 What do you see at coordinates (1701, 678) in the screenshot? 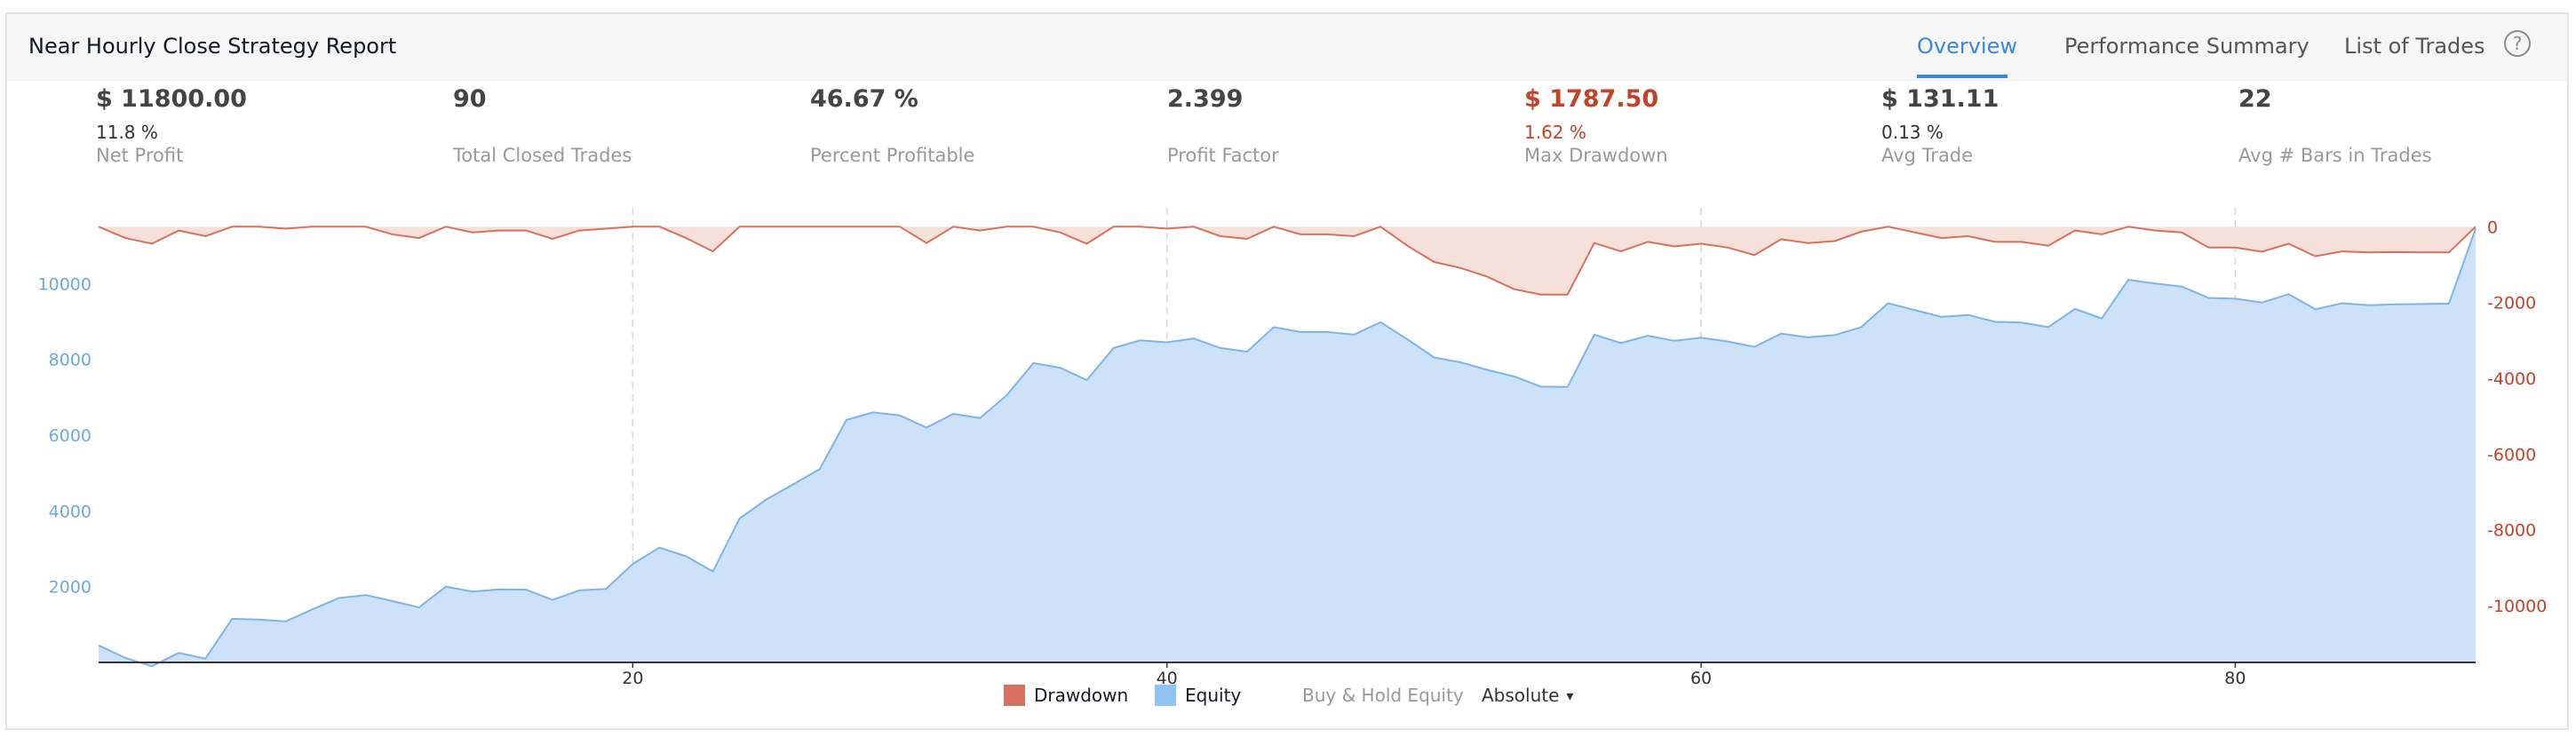
I see `x-tick-label: 60` at bounding box center [1701, 678].